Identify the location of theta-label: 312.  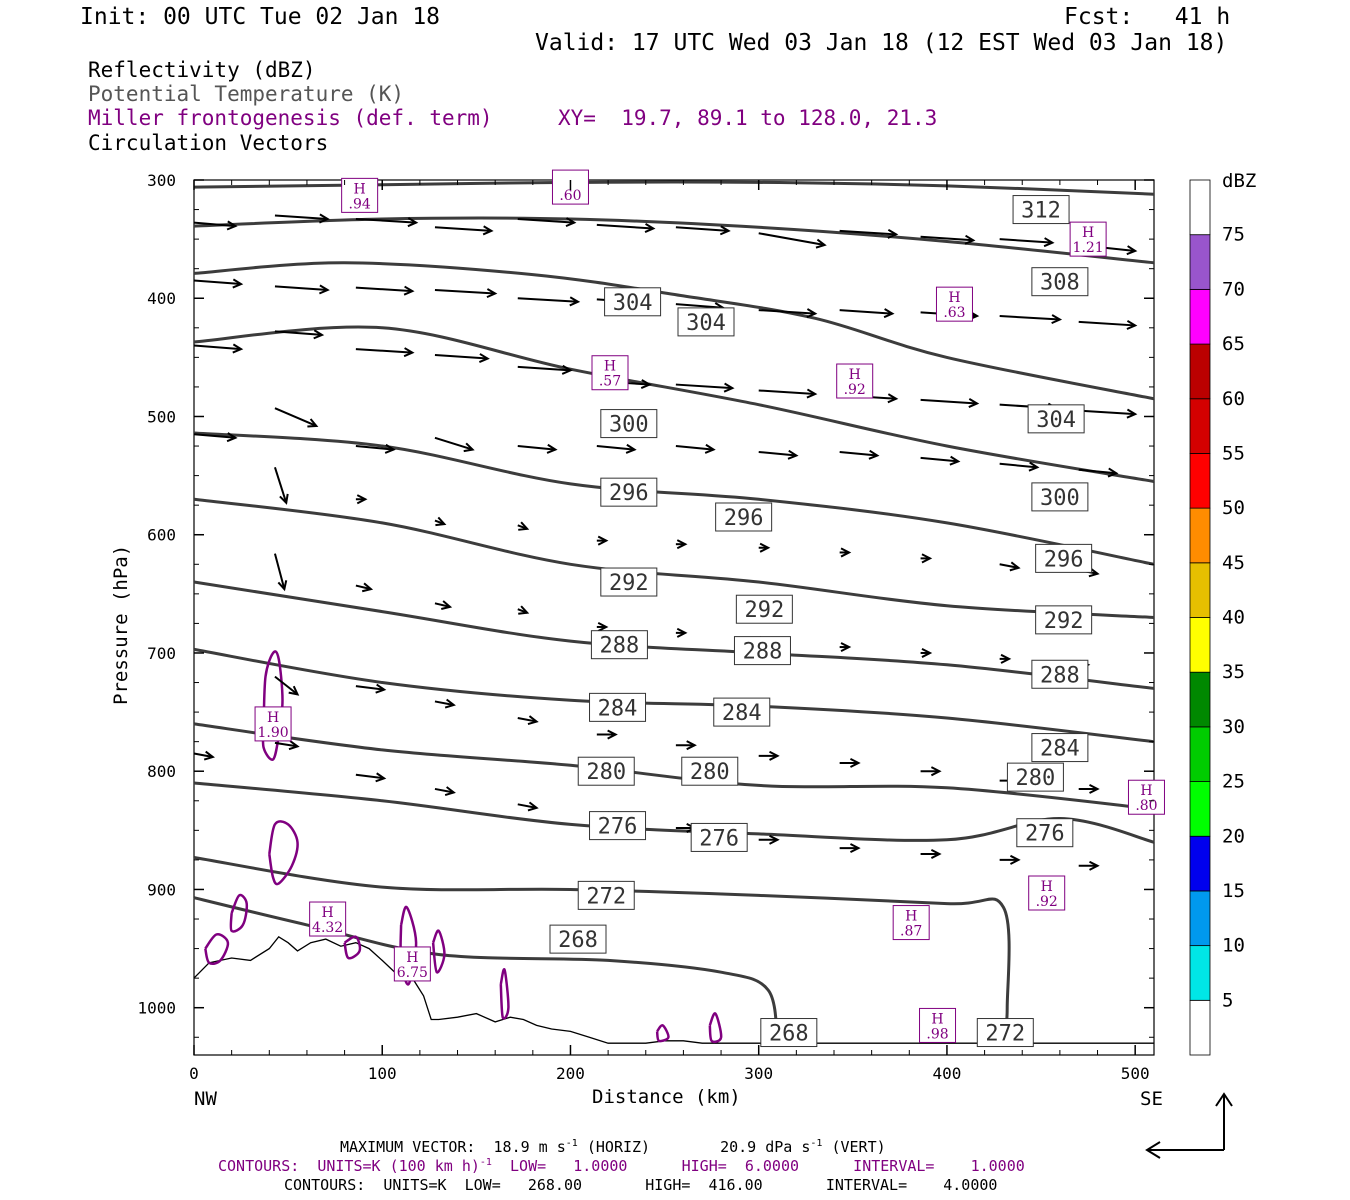
(1041, 211).